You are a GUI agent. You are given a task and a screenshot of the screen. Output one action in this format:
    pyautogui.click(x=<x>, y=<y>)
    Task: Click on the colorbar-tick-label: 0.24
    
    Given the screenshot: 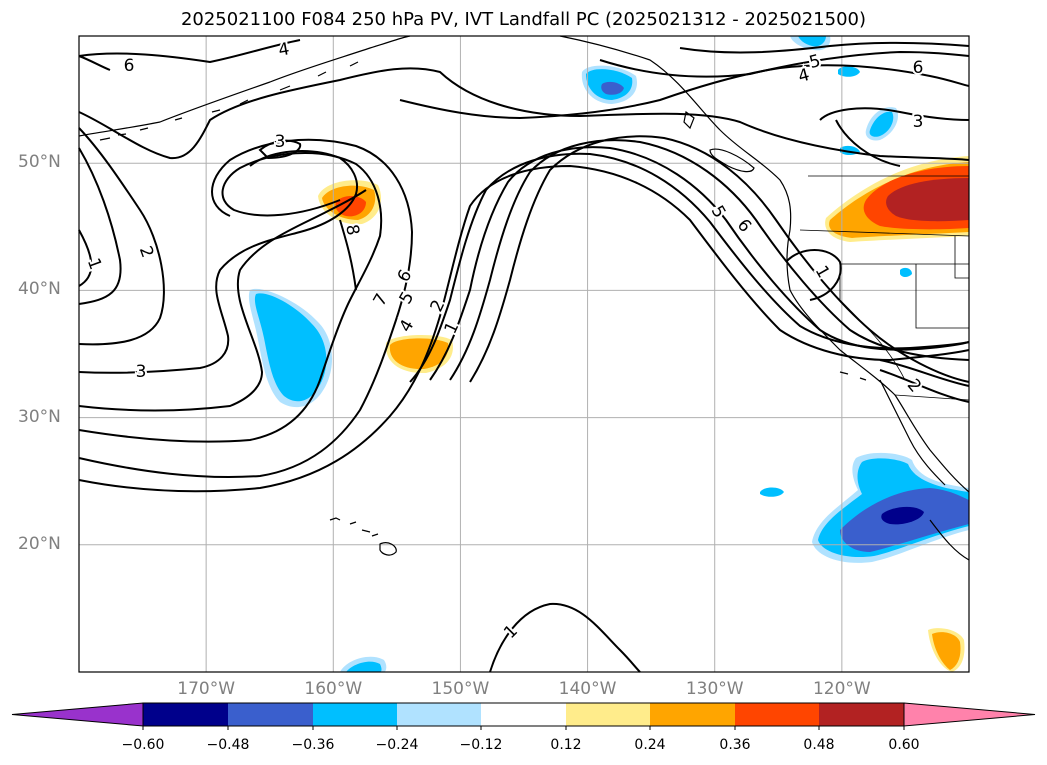 What is the action you would take?
    pyautogui.click(x=650, y=745)
    